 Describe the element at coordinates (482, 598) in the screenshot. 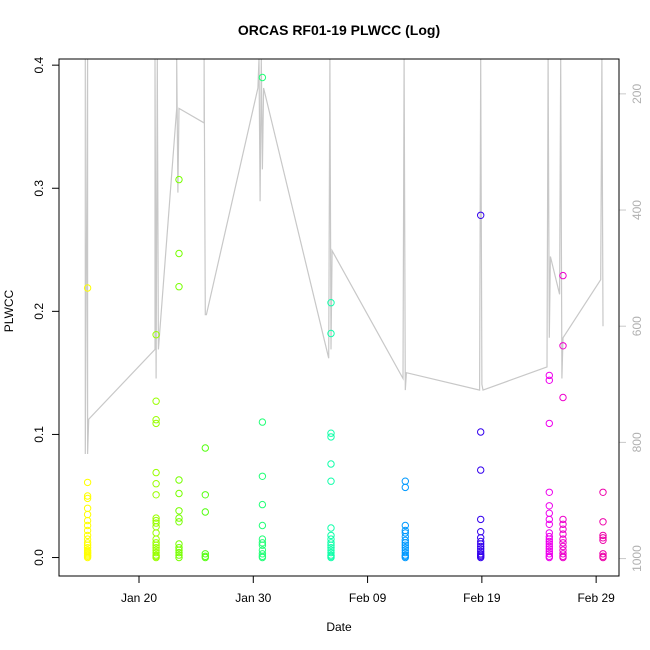

I see `x-tick-label: Feb 19` at that location.